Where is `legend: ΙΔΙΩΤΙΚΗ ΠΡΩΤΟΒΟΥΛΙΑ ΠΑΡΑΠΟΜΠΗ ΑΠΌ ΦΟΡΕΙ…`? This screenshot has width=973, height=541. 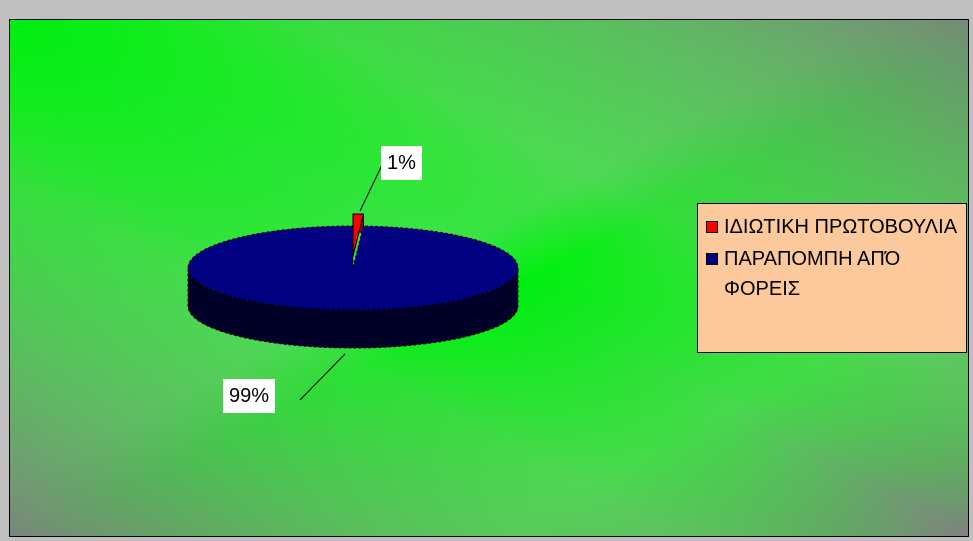
legend: ΙΔΙΩΤΙΚΗ ΠΡΩΤΟΒΟΥΛΙΑ ΠΑΡΑΠΟΜΠΗ ΑΠΌ ΦΟΡΕΙ… is located at coordinates (832, 278).